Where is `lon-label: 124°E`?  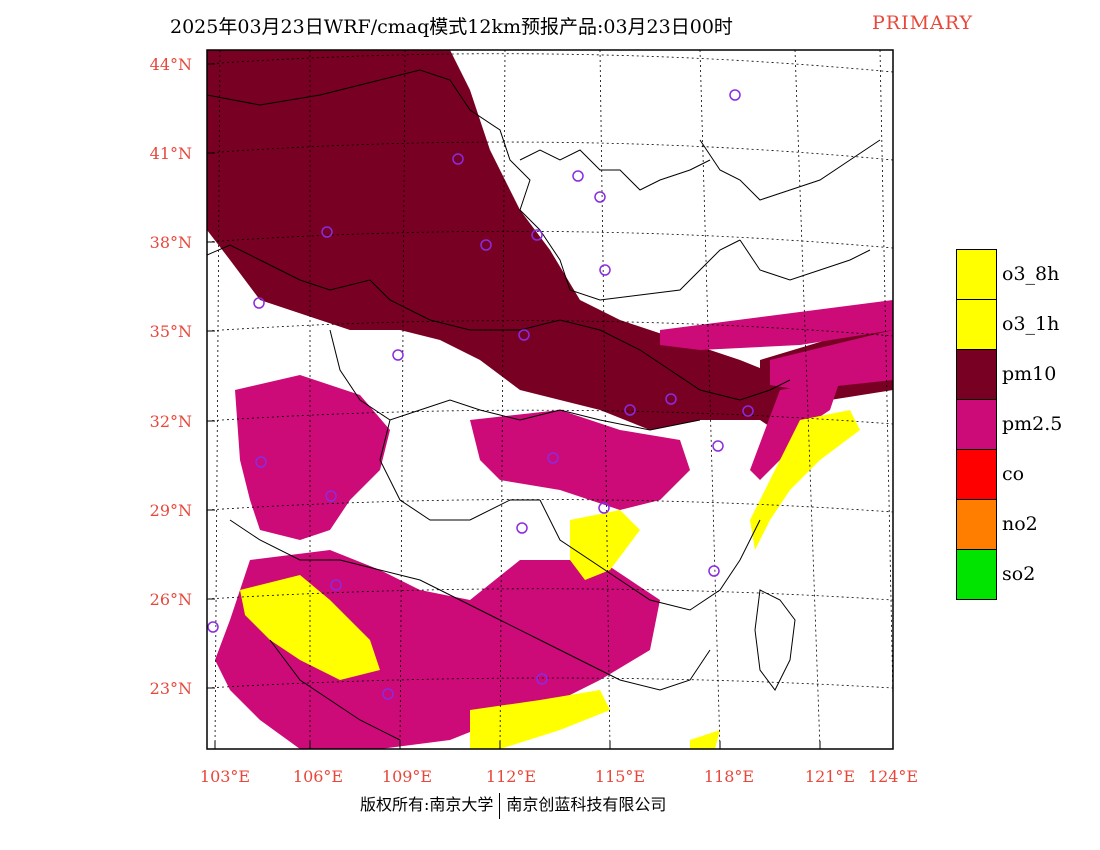 lon-label: 124°E is located at coordinates (893, 776).